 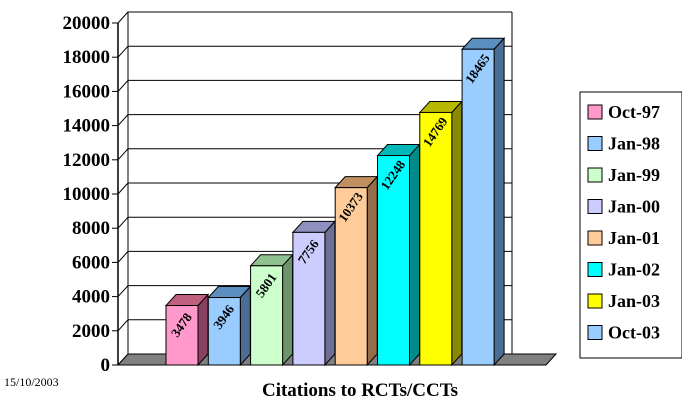 I want to click on x-axis-label: Citations to RCTs/CCTs, so click(x=360, y=390).